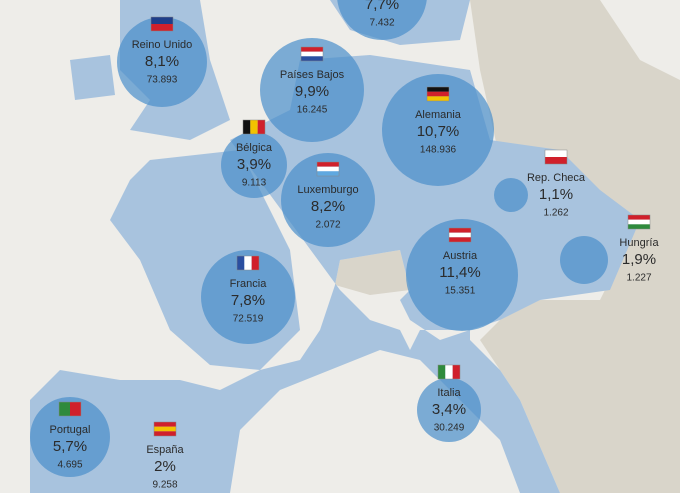 The image size is (680, 493). Describe the element at coordinates (372, 272) in the screenshot. I see `land-switzerland` at that location.